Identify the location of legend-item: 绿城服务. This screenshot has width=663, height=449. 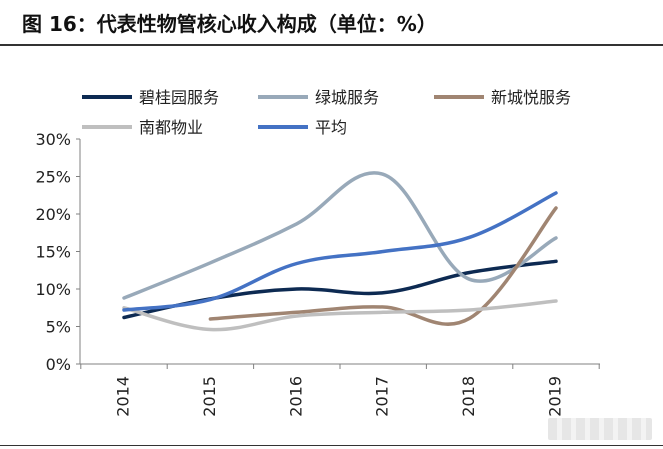
(318, 97).